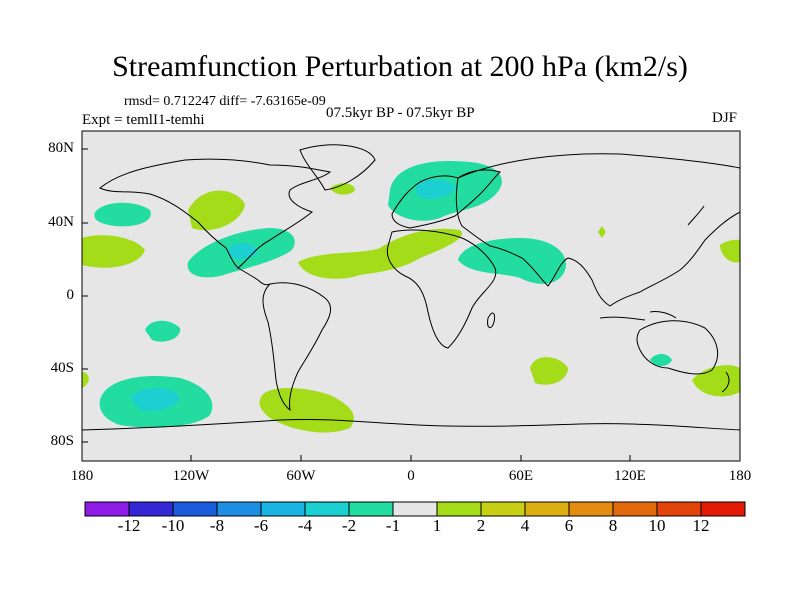 This screenshot has height=600, width=800. I want to click on lat-label: 80S, so click(62, 441).